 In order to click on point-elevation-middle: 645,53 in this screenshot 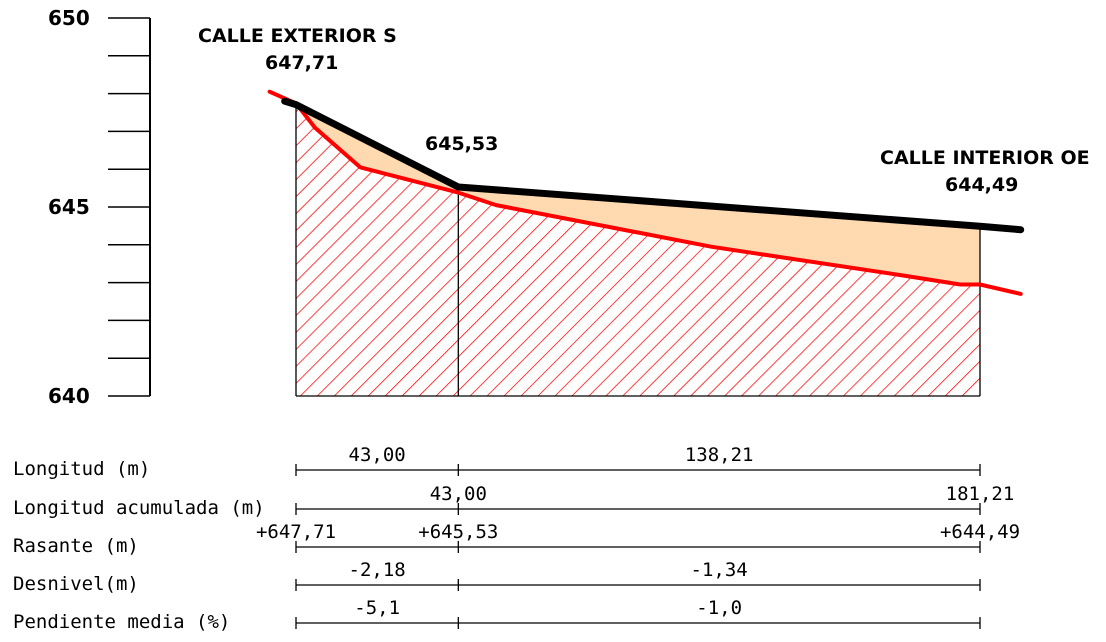, I will do `click(461, 144)`.